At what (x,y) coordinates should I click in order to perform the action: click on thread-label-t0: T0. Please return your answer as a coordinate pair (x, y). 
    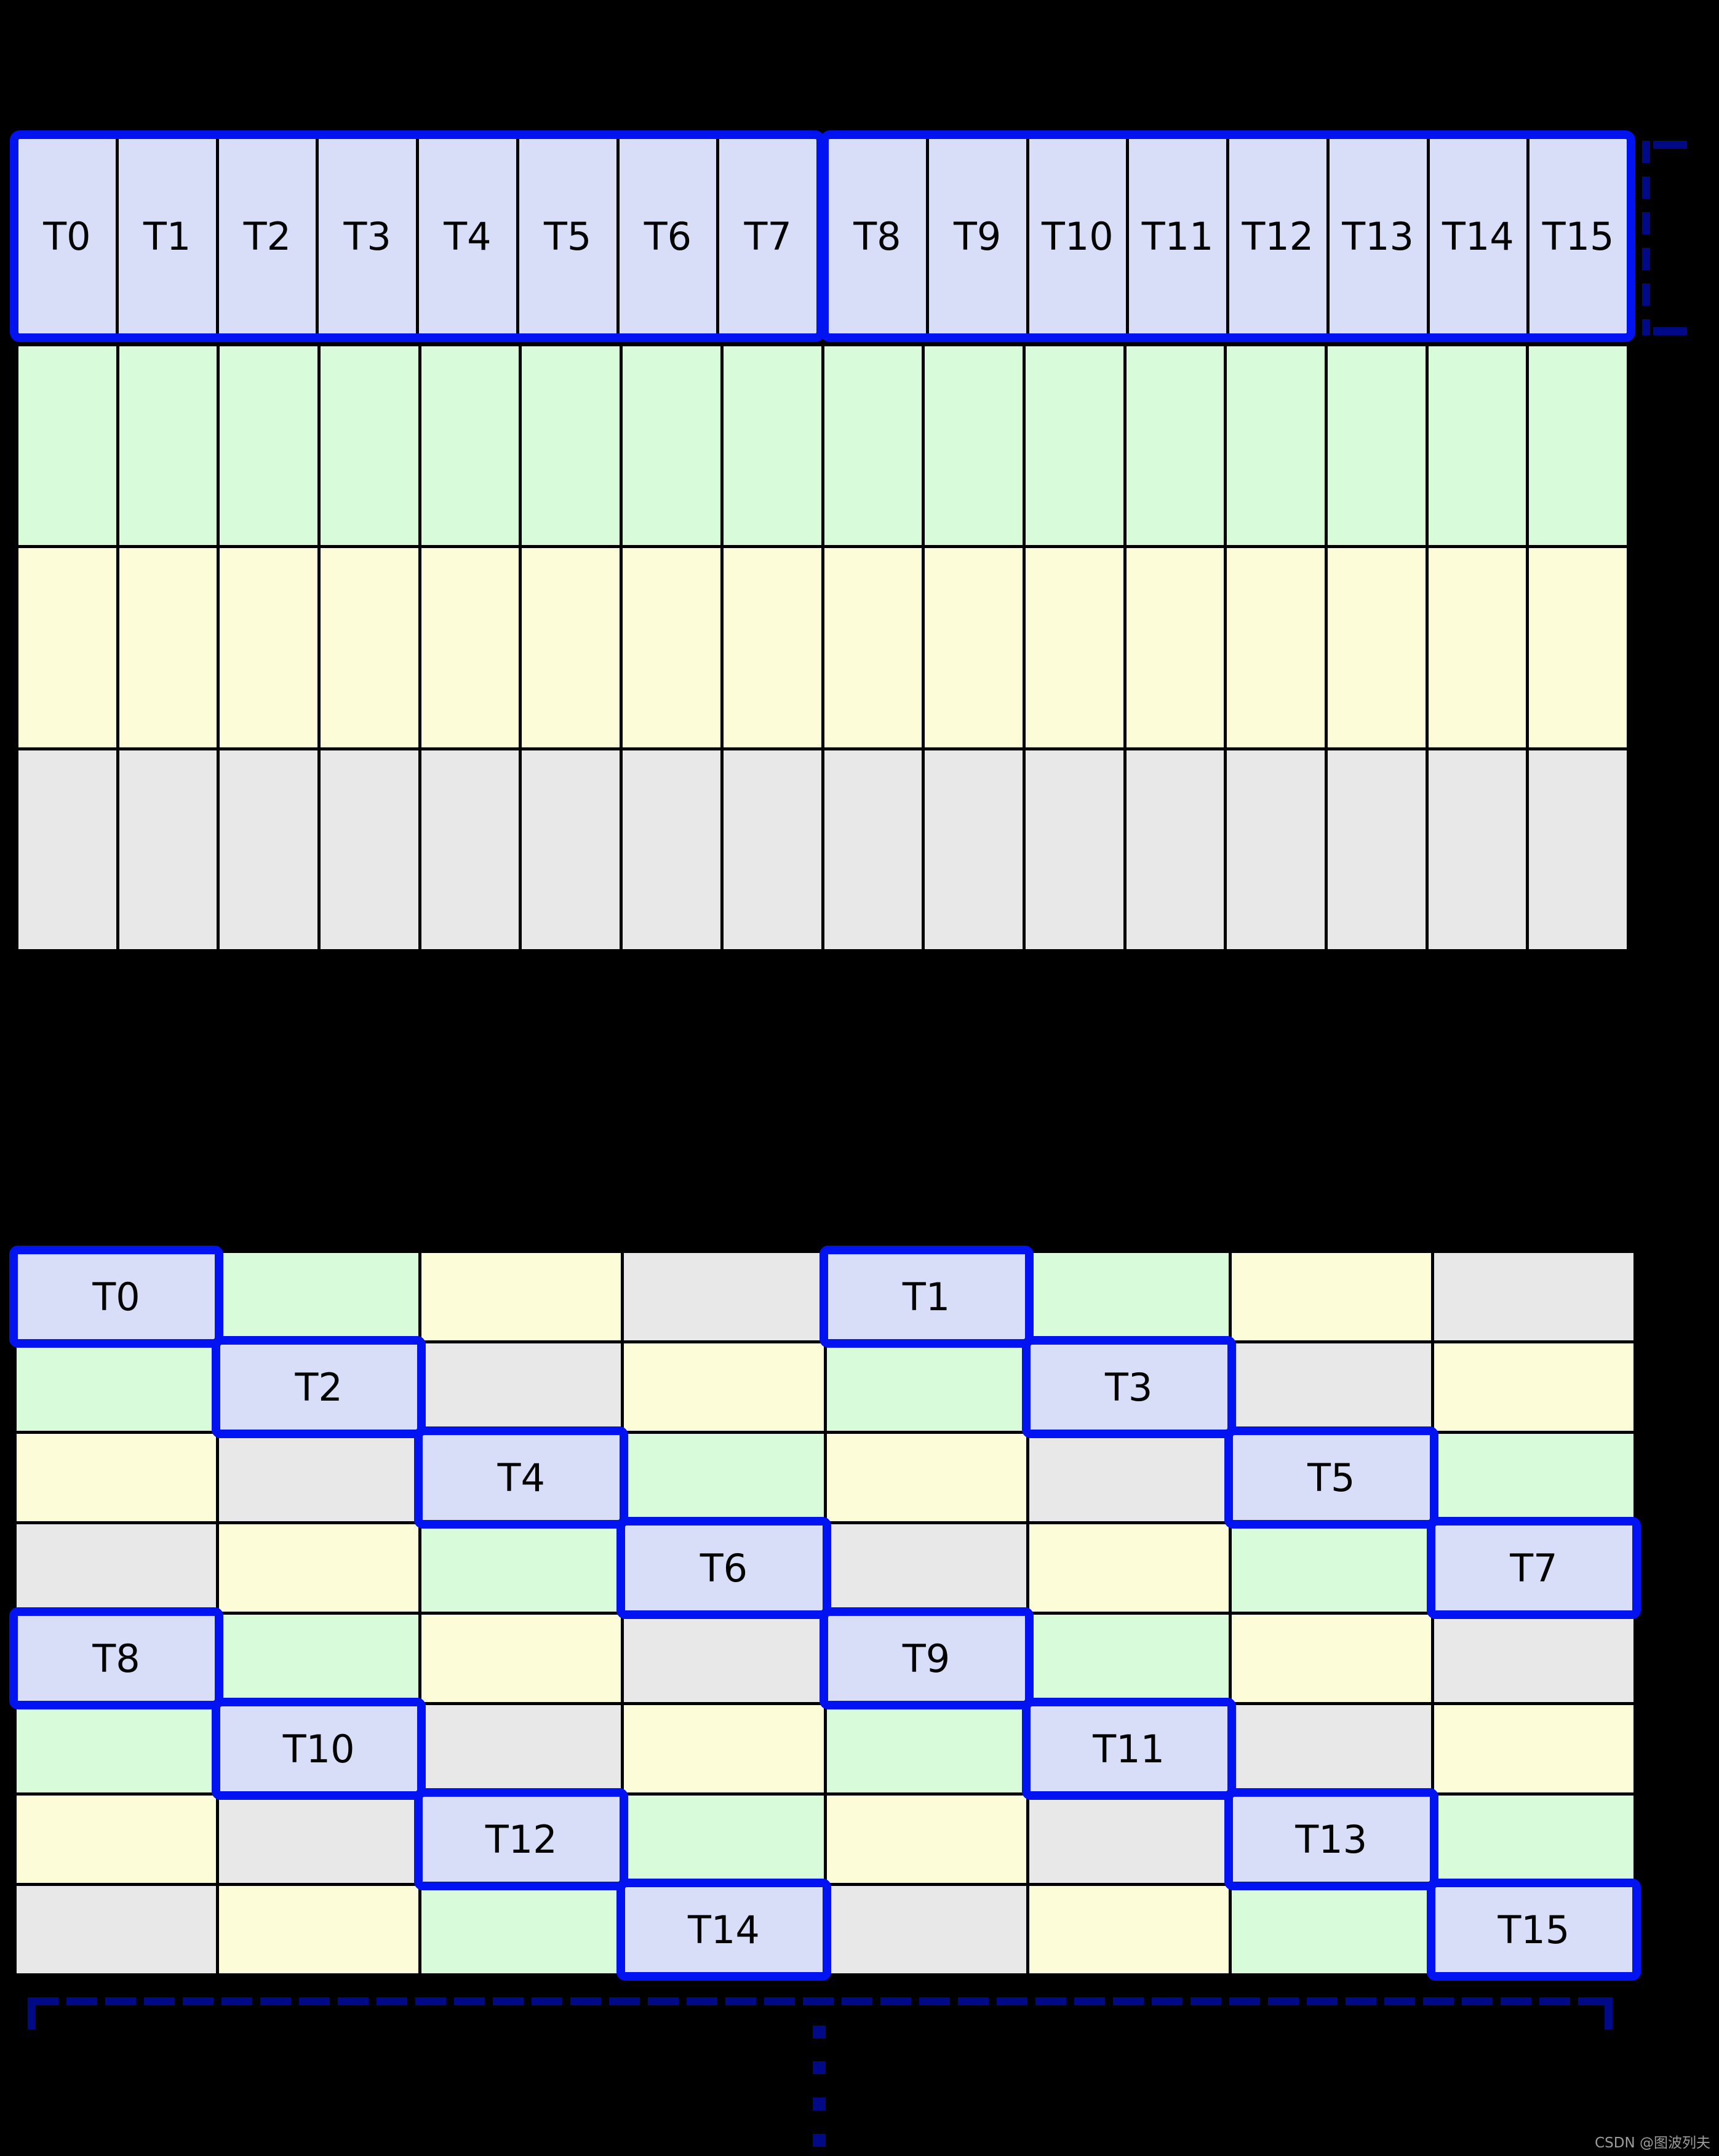
    Looking at the image, I should click on (116, 1296).